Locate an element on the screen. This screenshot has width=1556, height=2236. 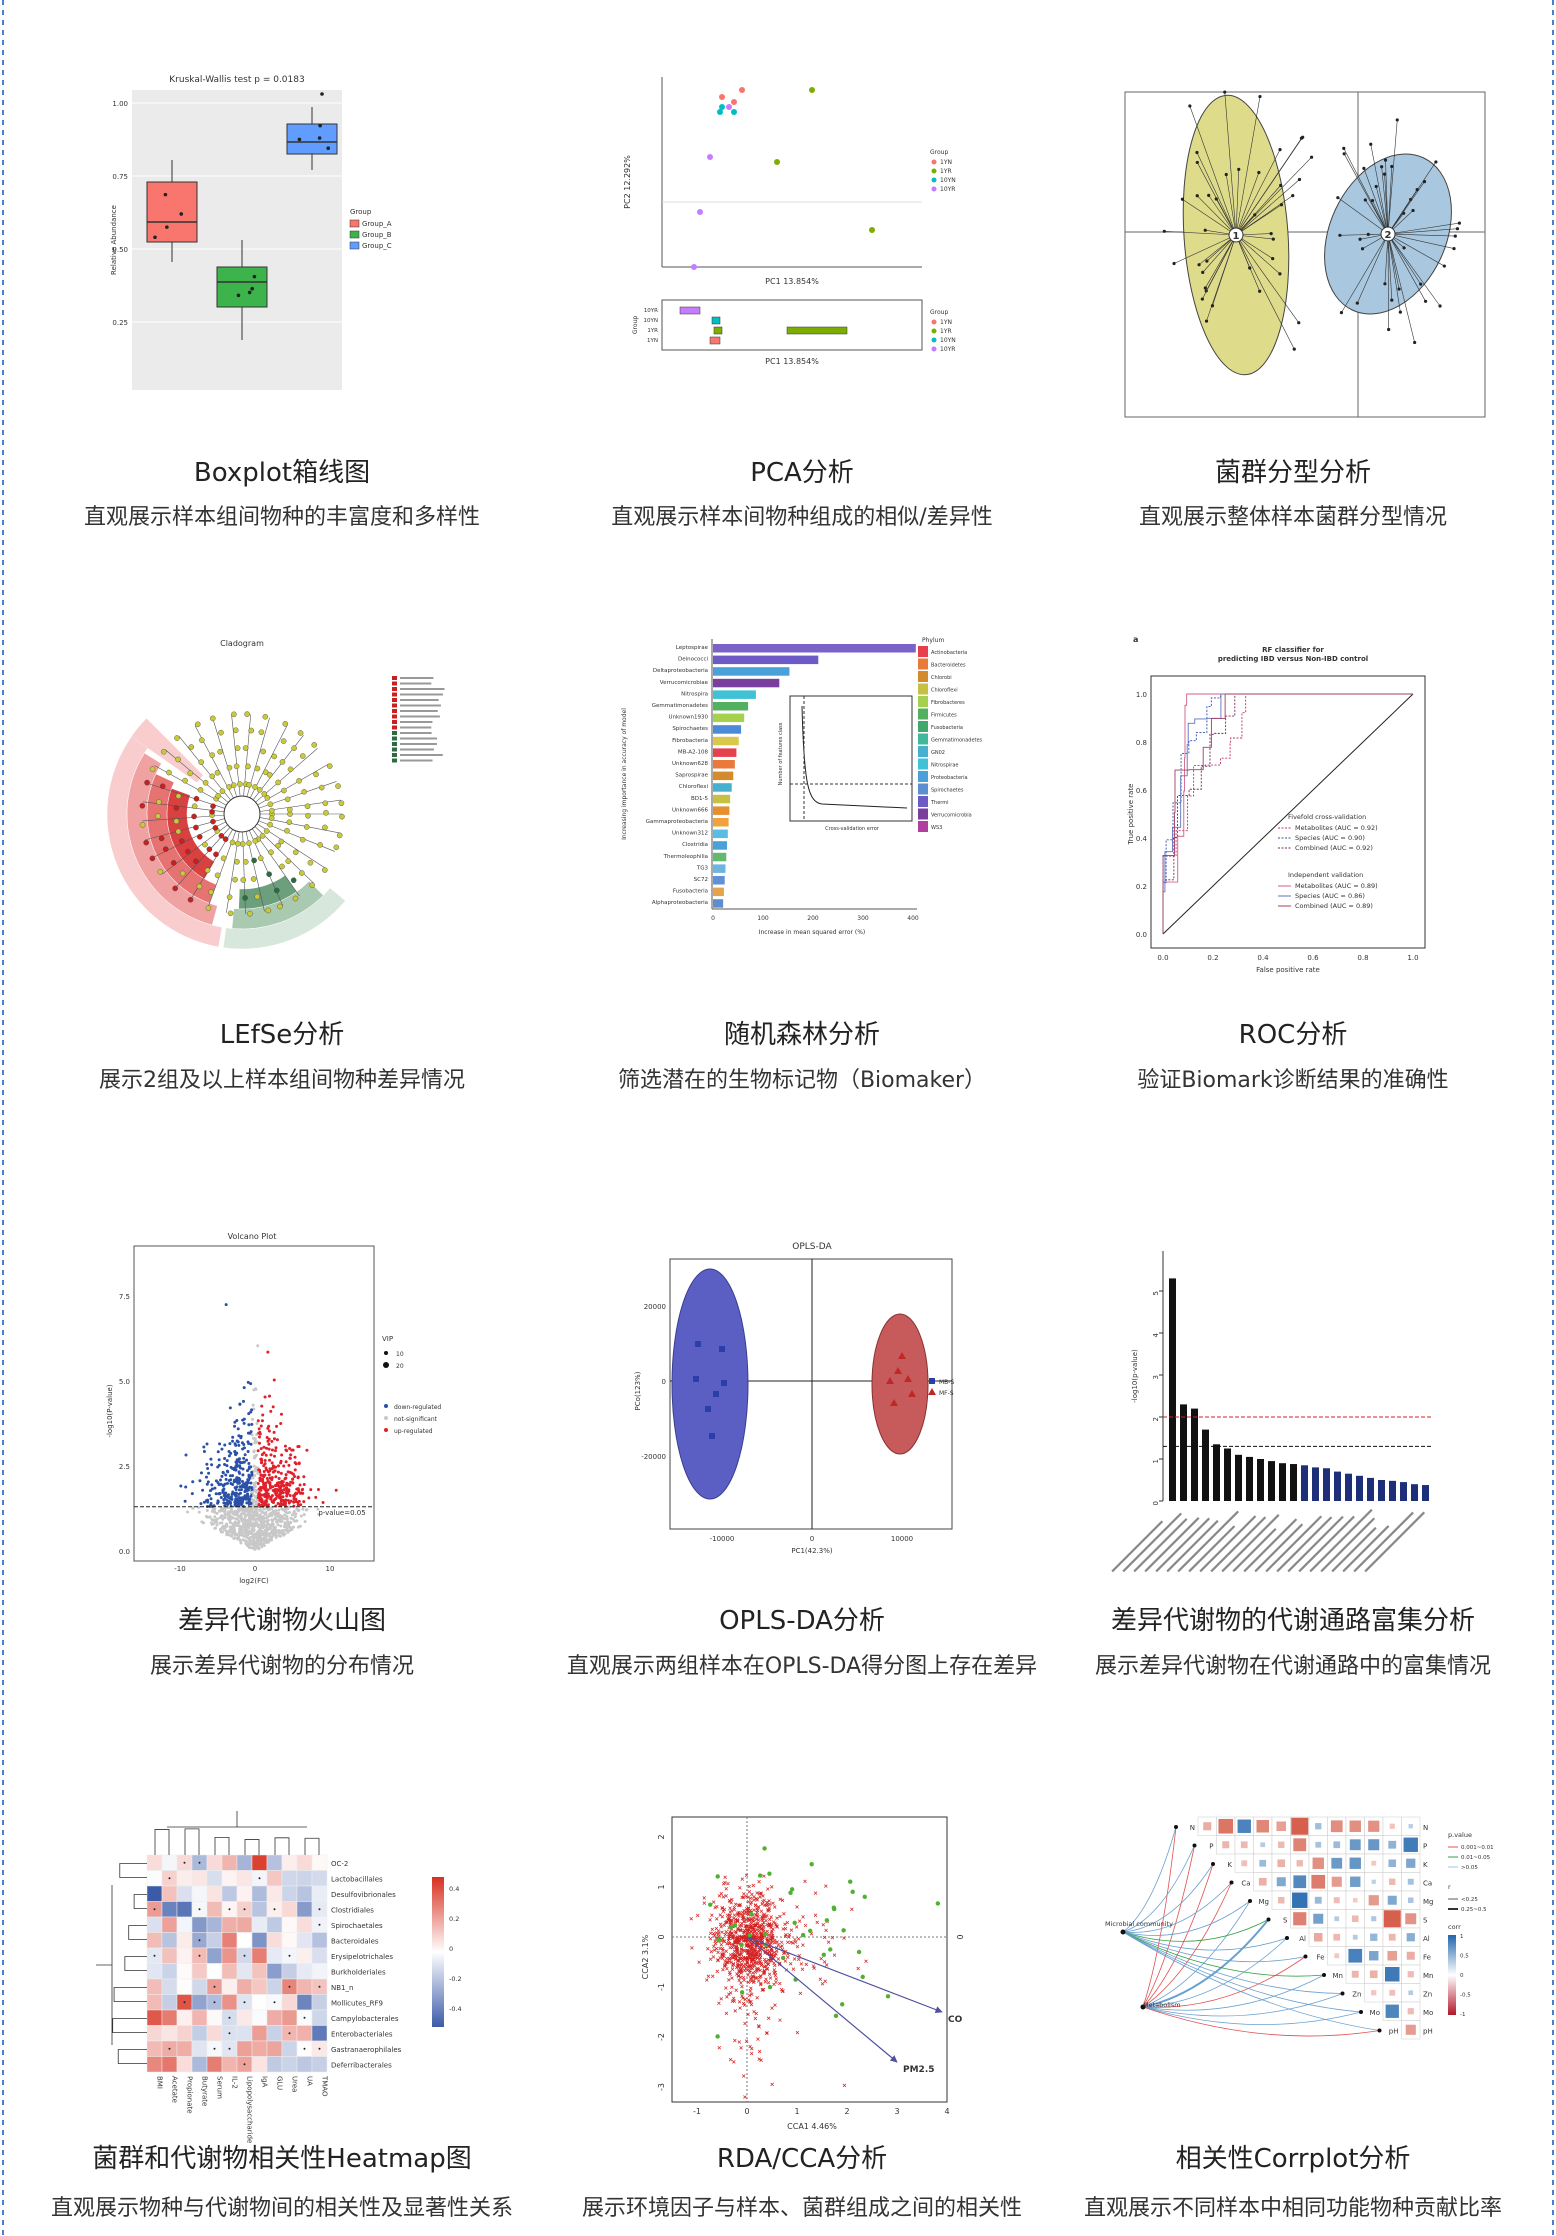
tick-label: 2 is located at coordinates (1156, 1419).